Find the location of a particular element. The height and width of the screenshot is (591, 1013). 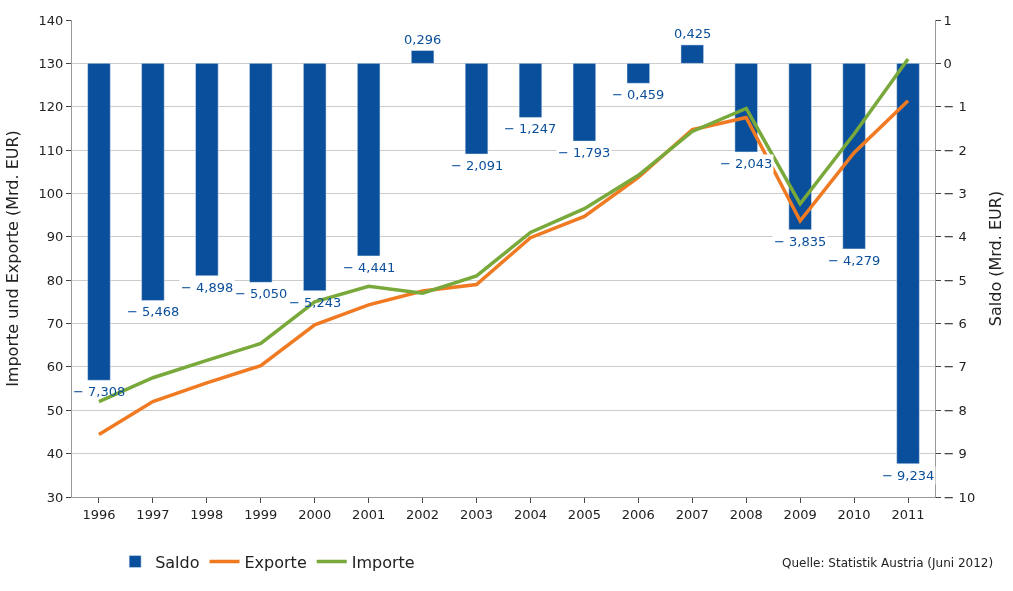

x-tick-label: 2007 is located at coordinates (692, 514).